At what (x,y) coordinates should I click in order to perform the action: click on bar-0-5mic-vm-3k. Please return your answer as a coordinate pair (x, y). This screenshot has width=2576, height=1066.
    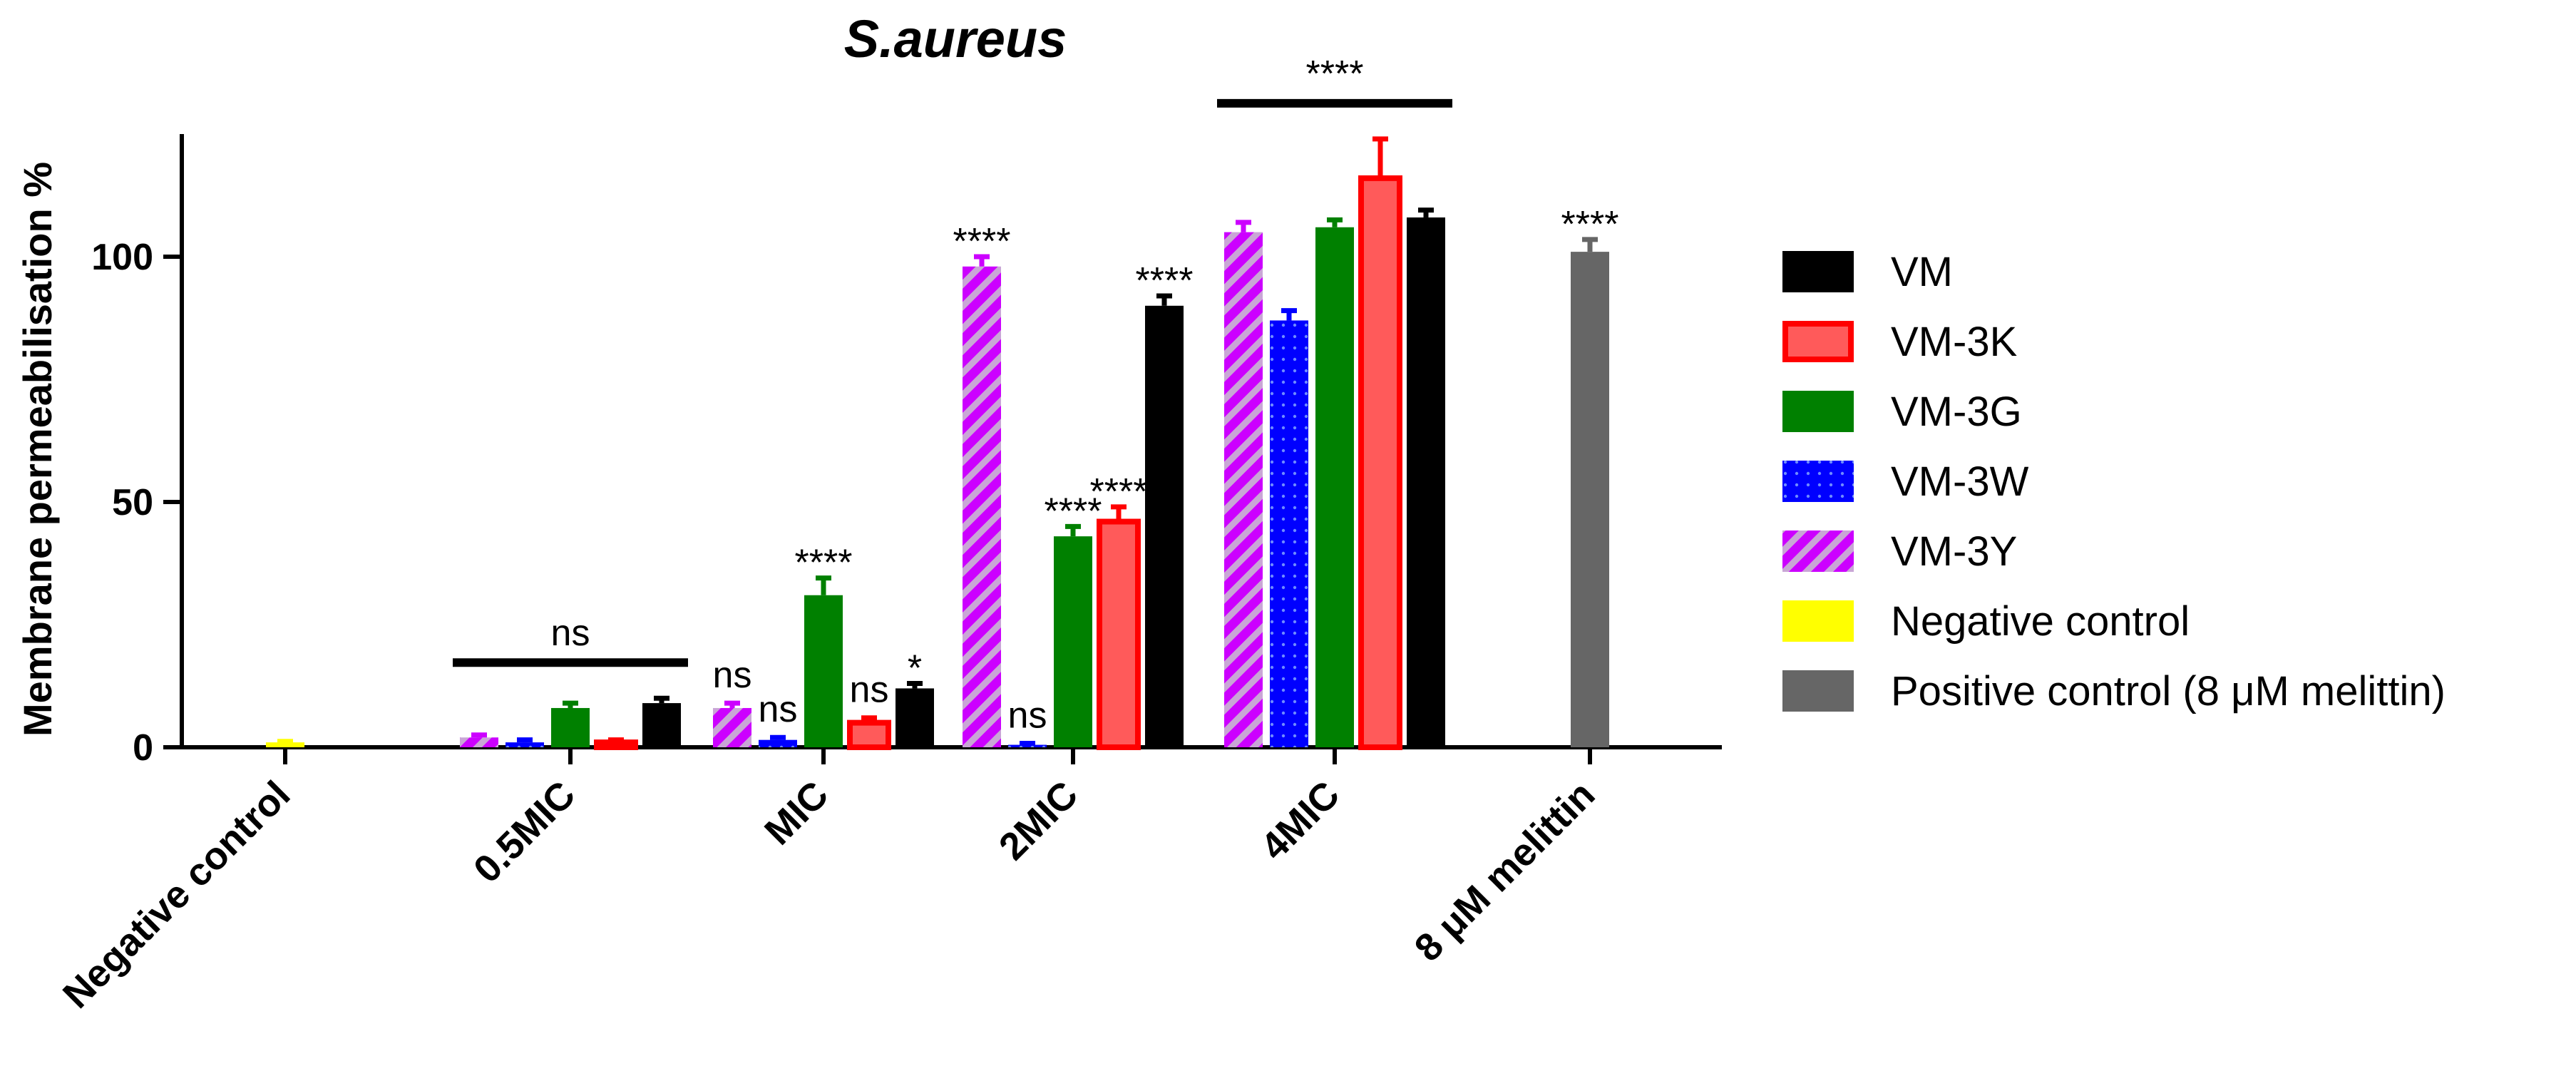
    Looking at the image, I should click on (616, 744).